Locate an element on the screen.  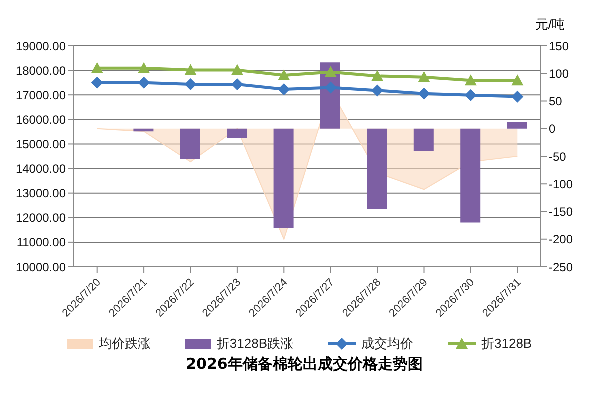
y2-tick-label: 150 is located at coordinates (559, 46).